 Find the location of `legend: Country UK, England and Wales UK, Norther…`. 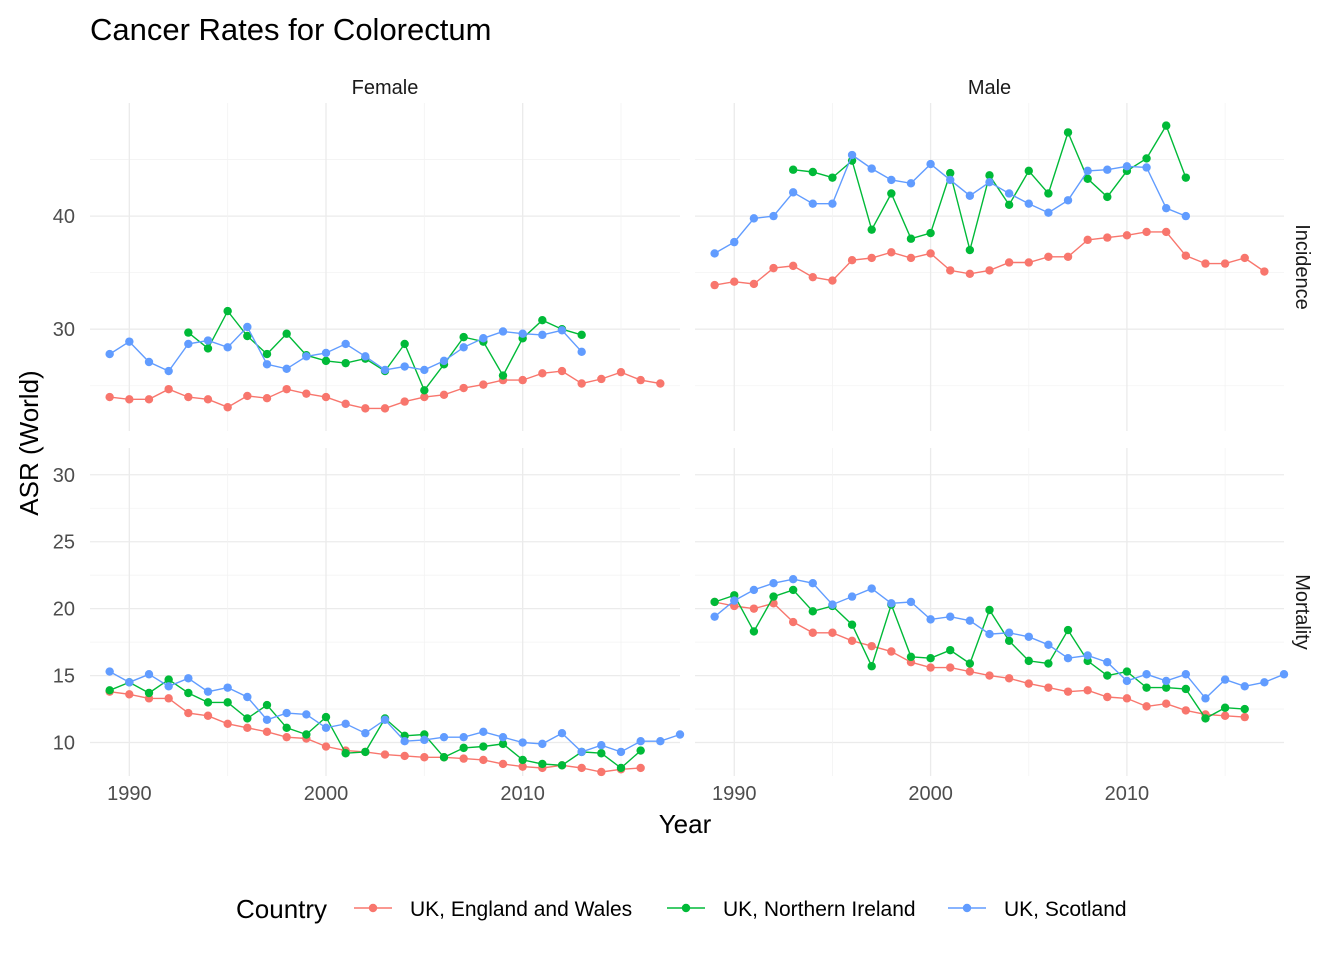

legend: Country UK, England and Wales UK, Norther… is located at coordinates (681, 909).